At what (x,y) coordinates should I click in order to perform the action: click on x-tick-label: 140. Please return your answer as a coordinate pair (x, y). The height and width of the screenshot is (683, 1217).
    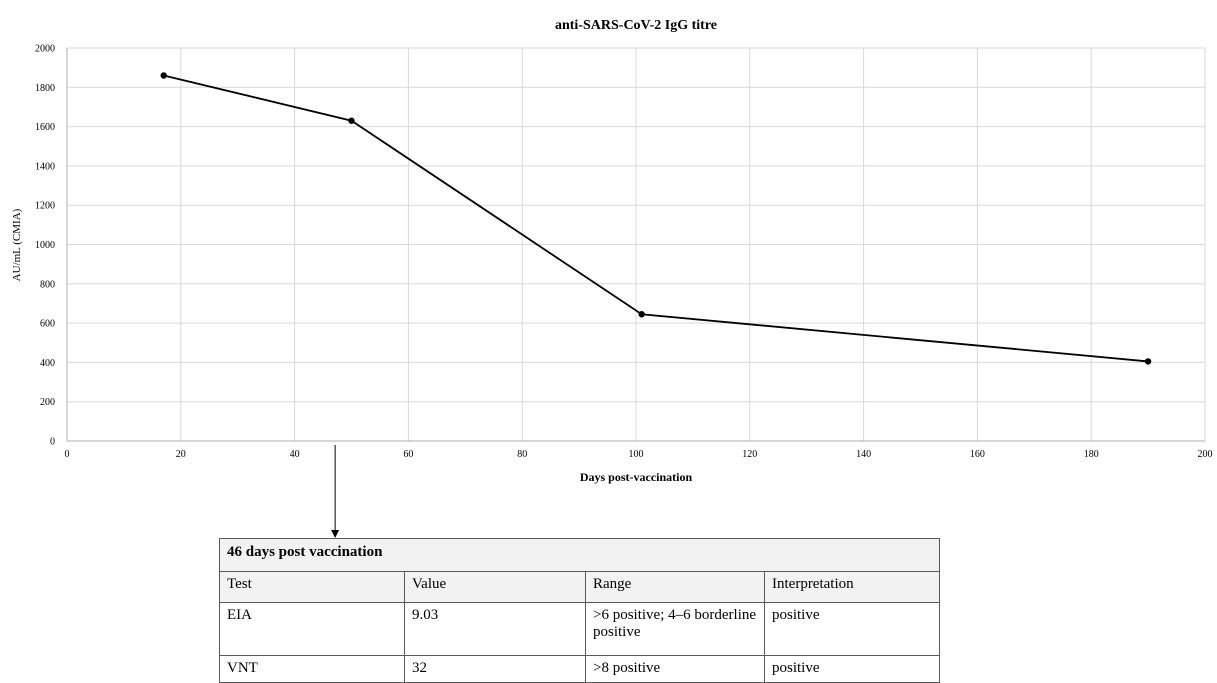
    Looking at the image, I should click on (863, 454).